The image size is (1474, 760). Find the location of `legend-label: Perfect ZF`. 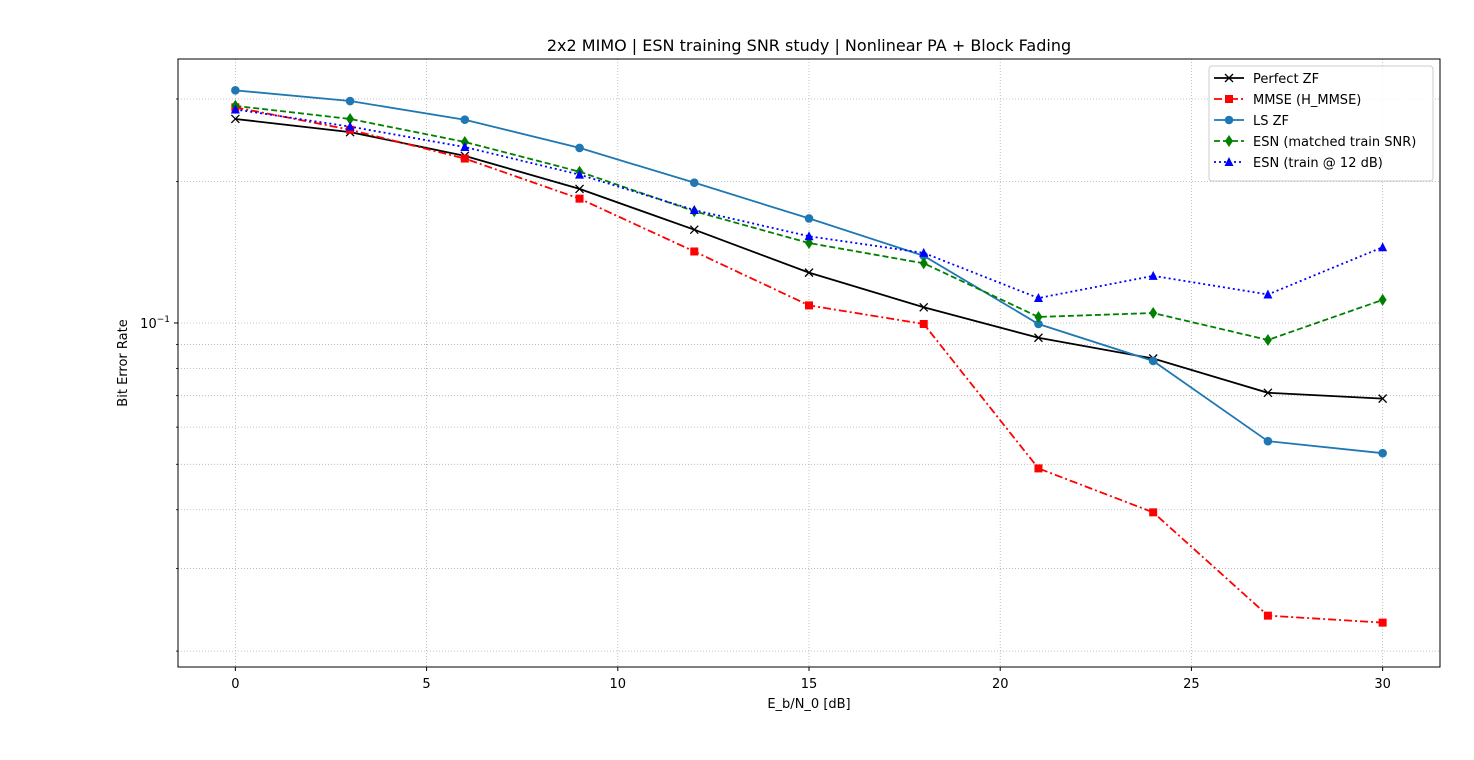

legend-label: Perfect ZF is located at coordinates (1286, 79).